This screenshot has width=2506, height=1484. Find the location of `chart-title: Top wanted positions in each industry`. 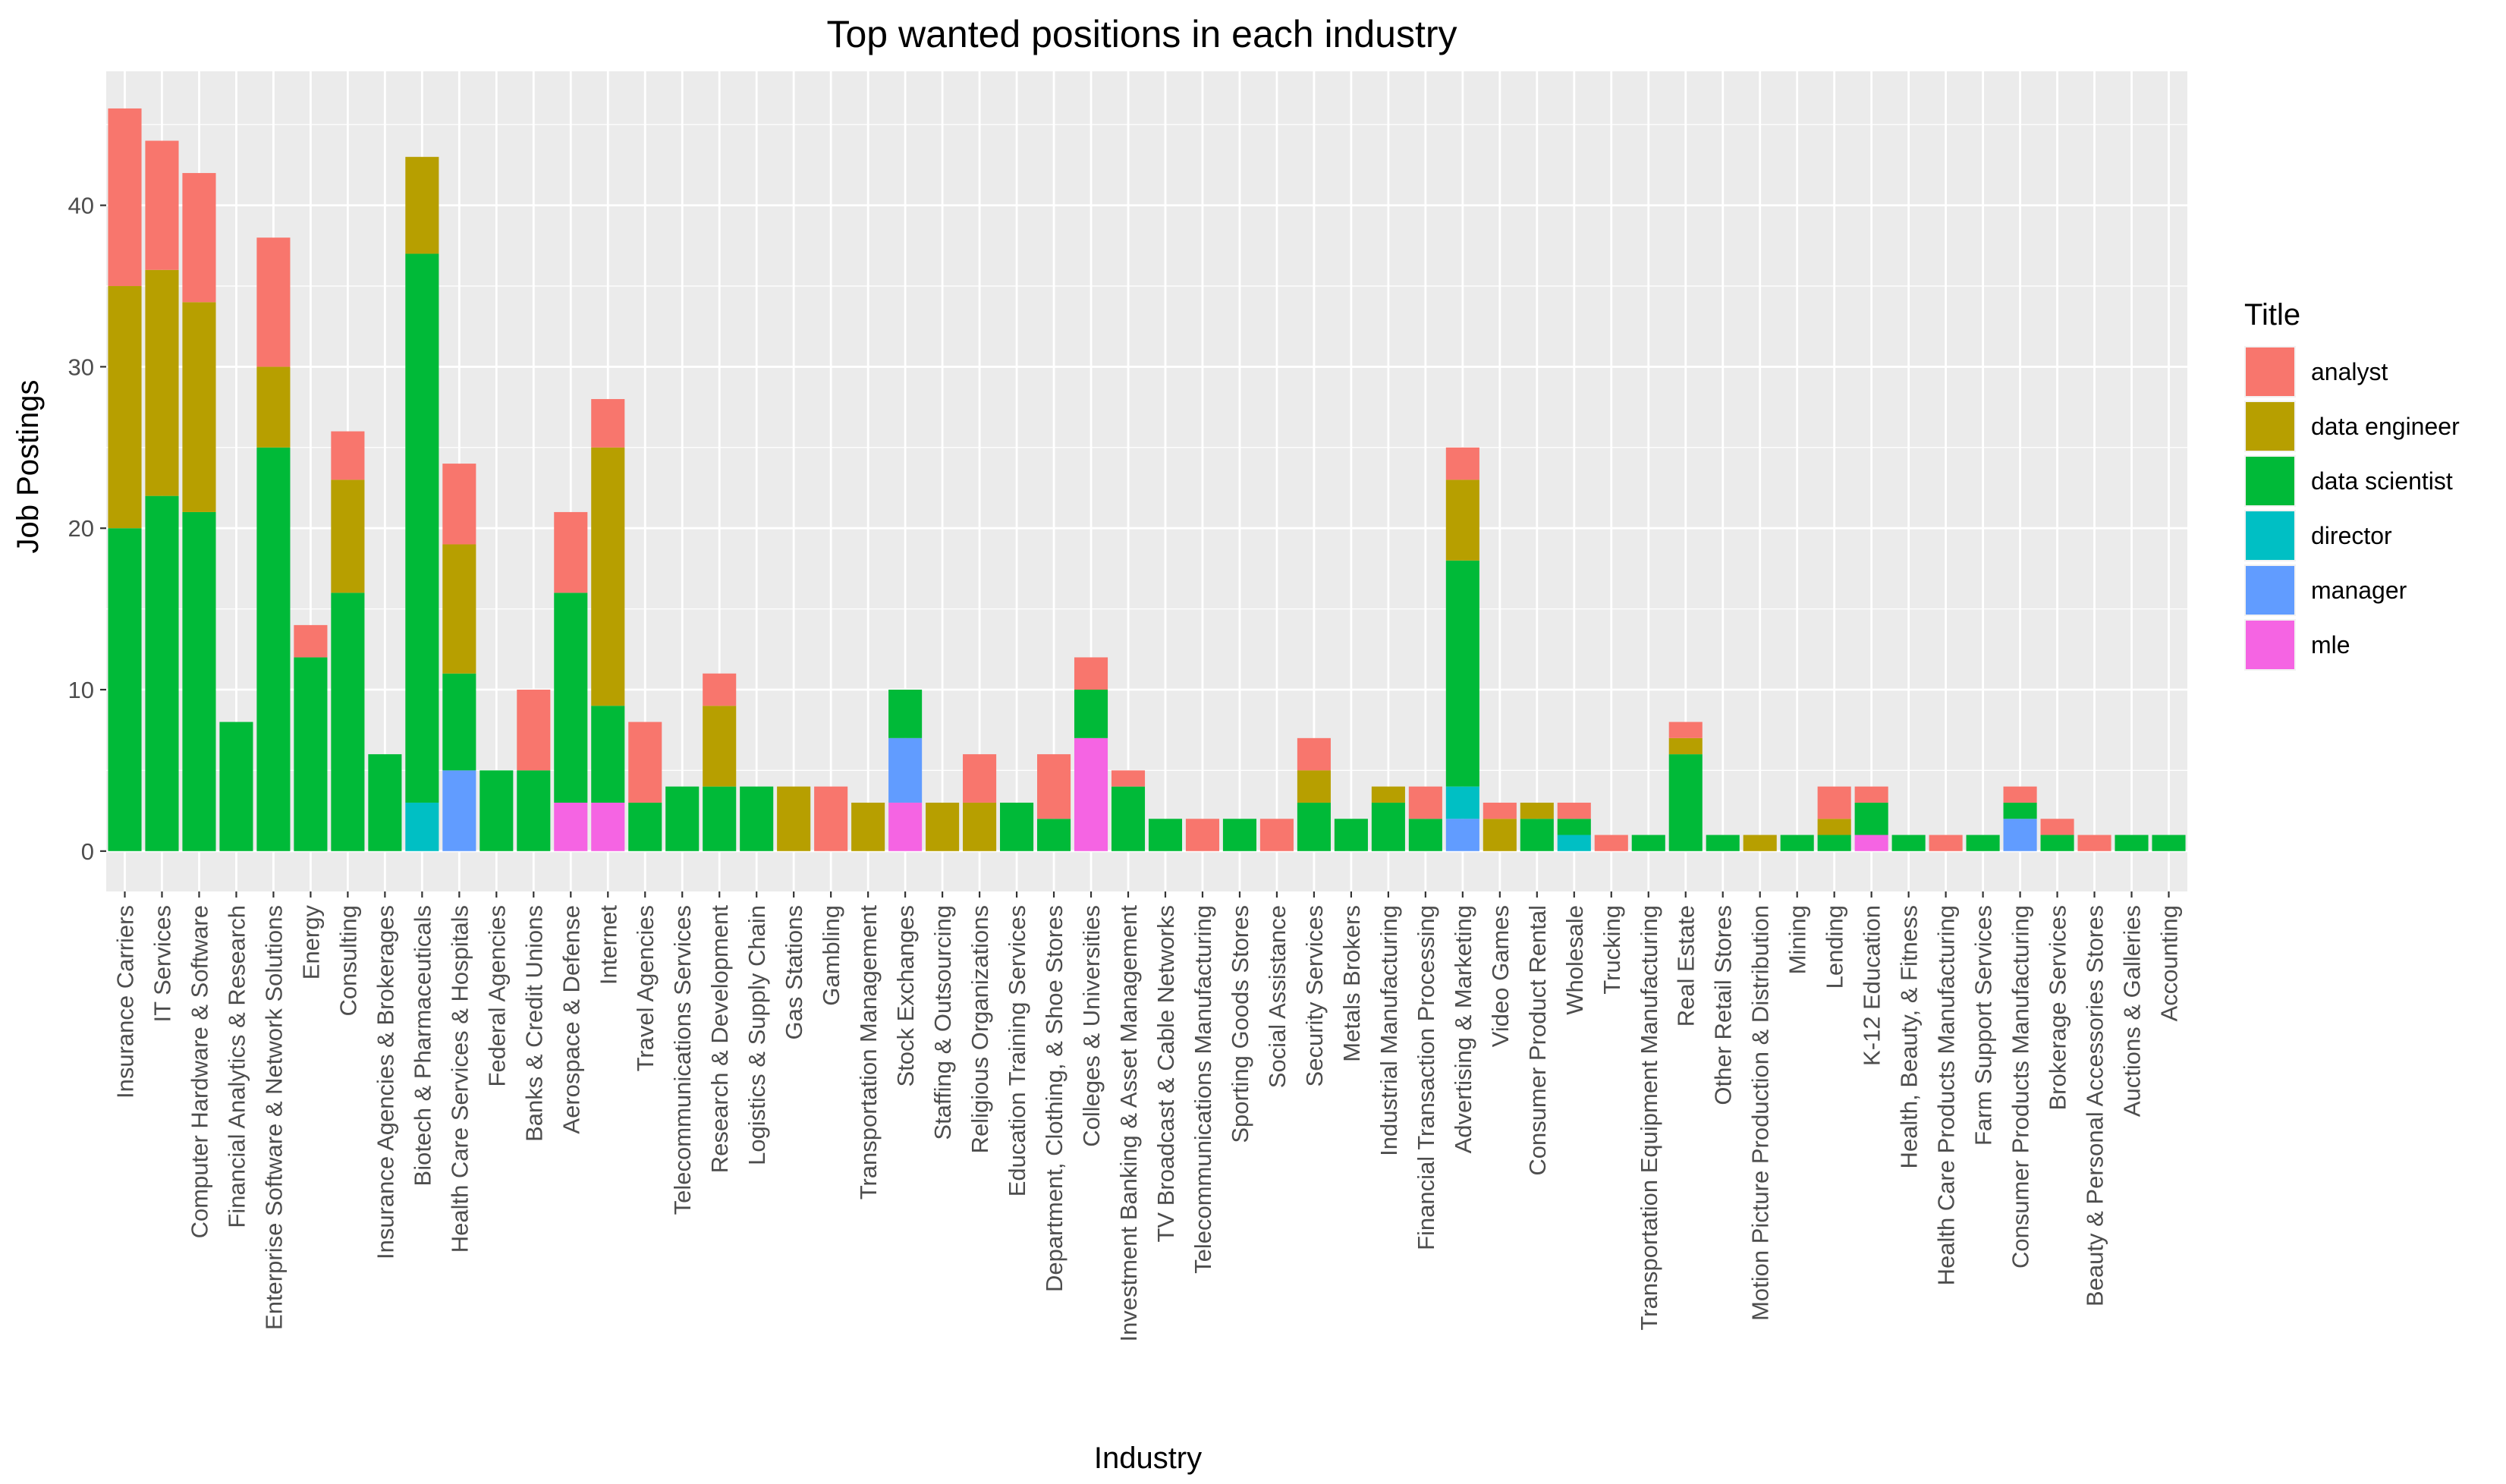

chart-title: Top wanted positions in each industry is located at coordinates (1141, 34).